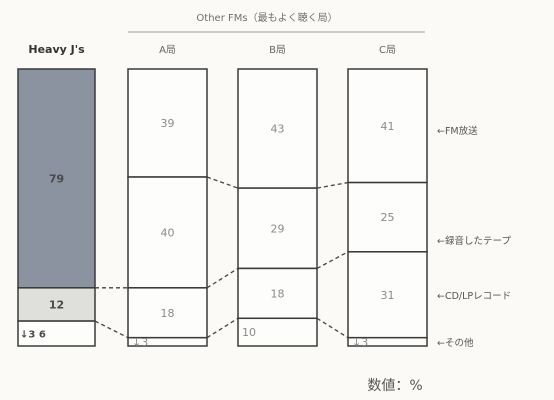 This screenshot has height=400, width=554. I want to click on bar-value-label: 40, so click(168, 232).